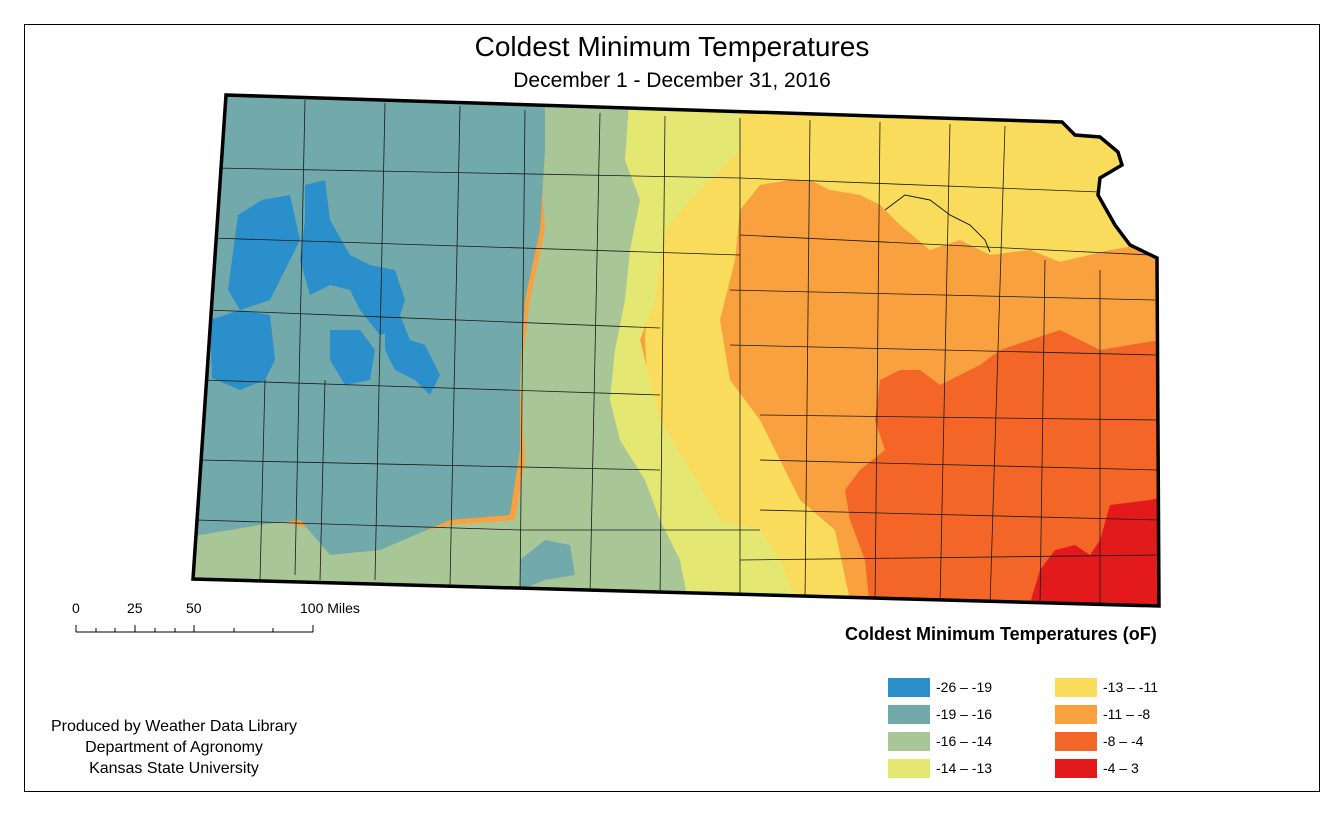 Image resolution: width=1344 pixels, height=816 pixels. Describe the element at coordinates (672, 46) in the screenshot. I see `map-title: Coldest Minimum Temperatures` at that location.